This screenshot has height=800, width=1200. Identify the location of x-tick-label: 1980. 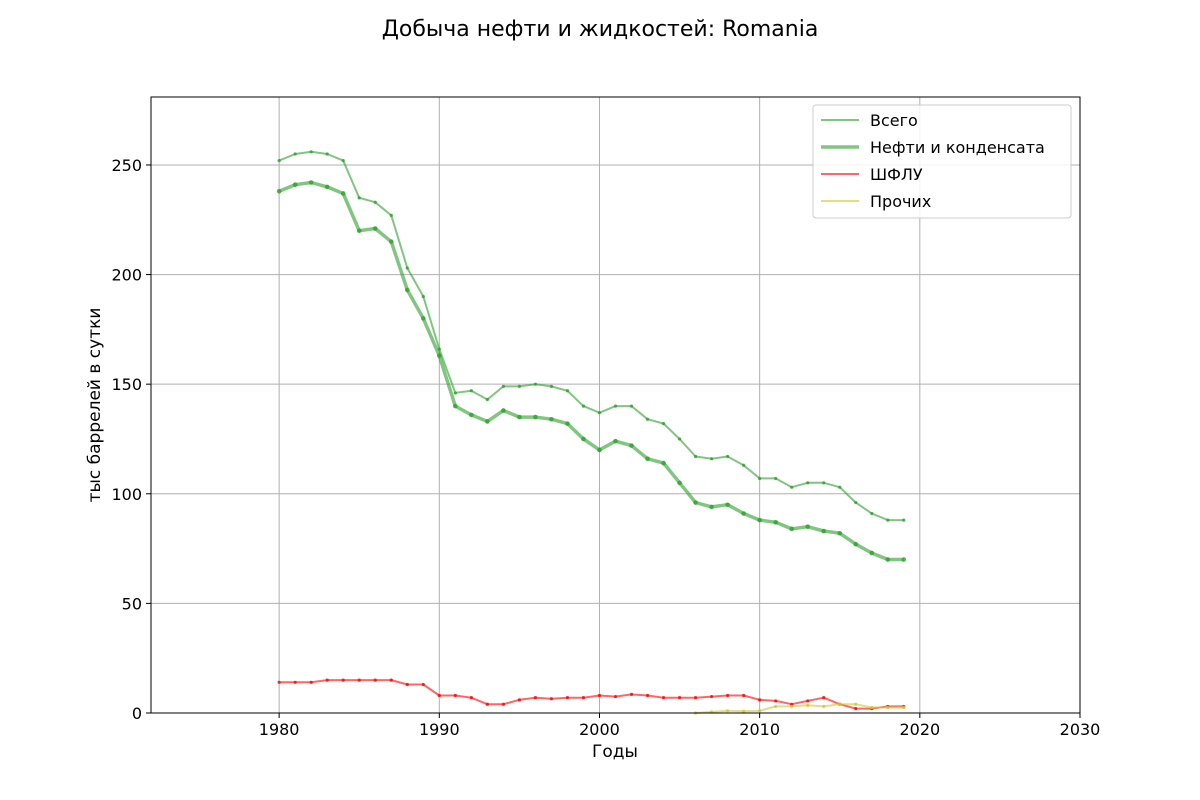
(279, 729).